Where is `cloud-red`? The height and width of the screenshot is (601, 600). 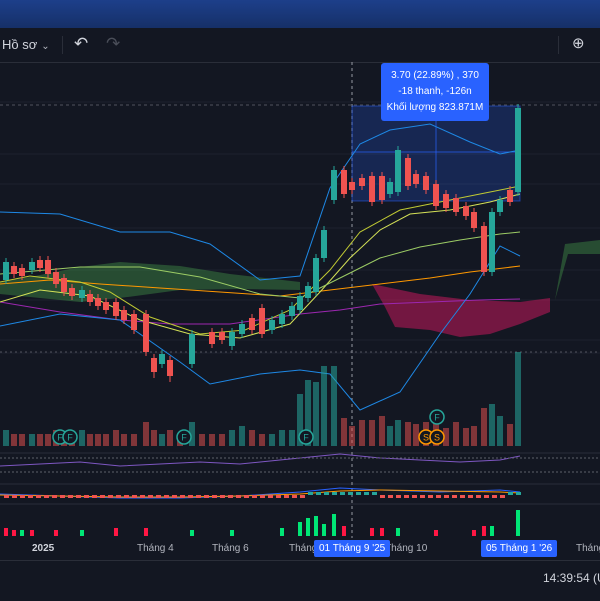 cloud-red is located at coordinates (461, 310).